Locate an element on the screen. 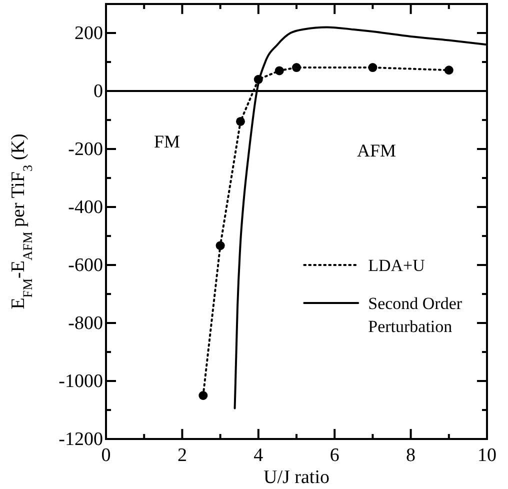 The image size is (508, 489). y-tick-label: 200 is located at coordinates (88, 33).